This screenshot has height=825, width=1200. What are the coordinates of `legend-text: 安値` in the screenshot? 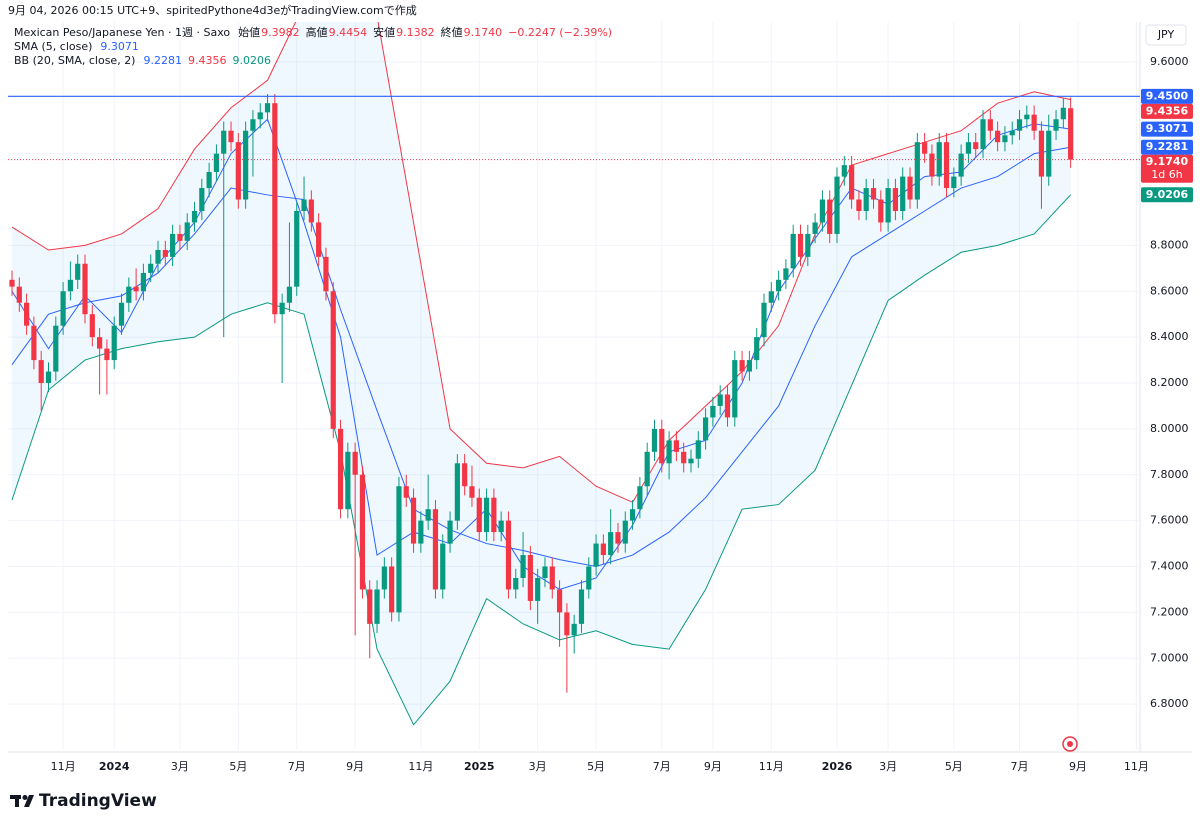 It's located at (384, 32).